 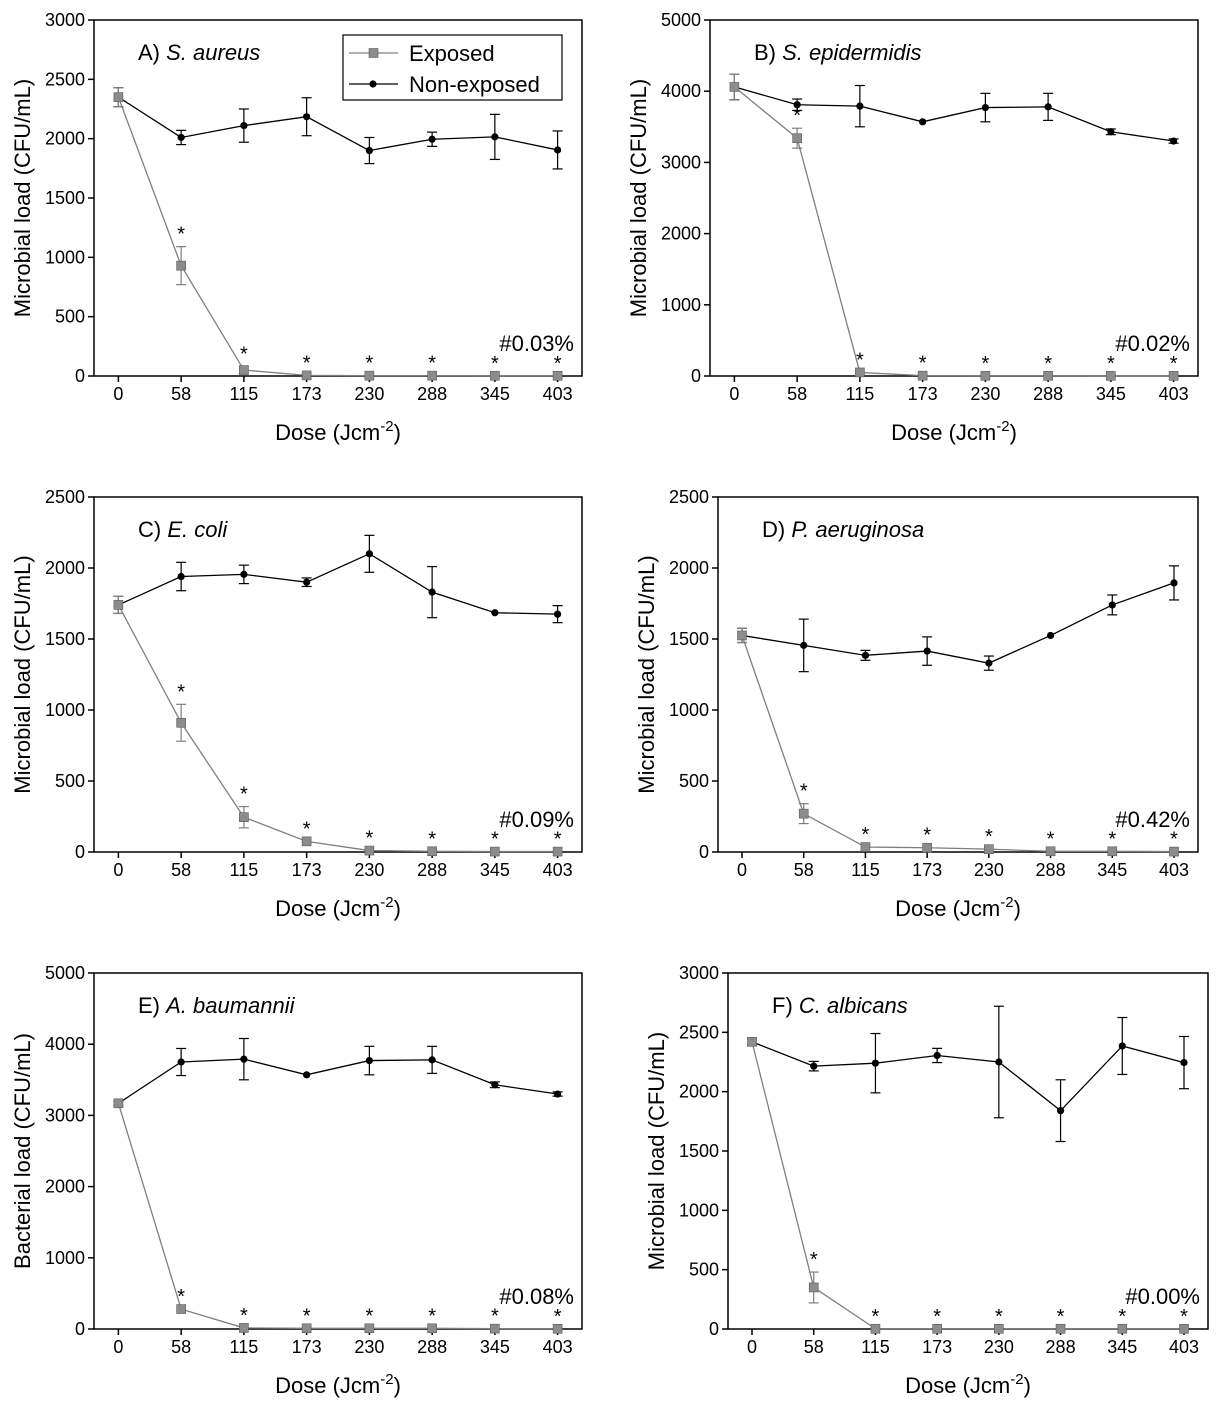 I want to click on panel-title: E) A. baumannii, so click(x=217, y=1005).